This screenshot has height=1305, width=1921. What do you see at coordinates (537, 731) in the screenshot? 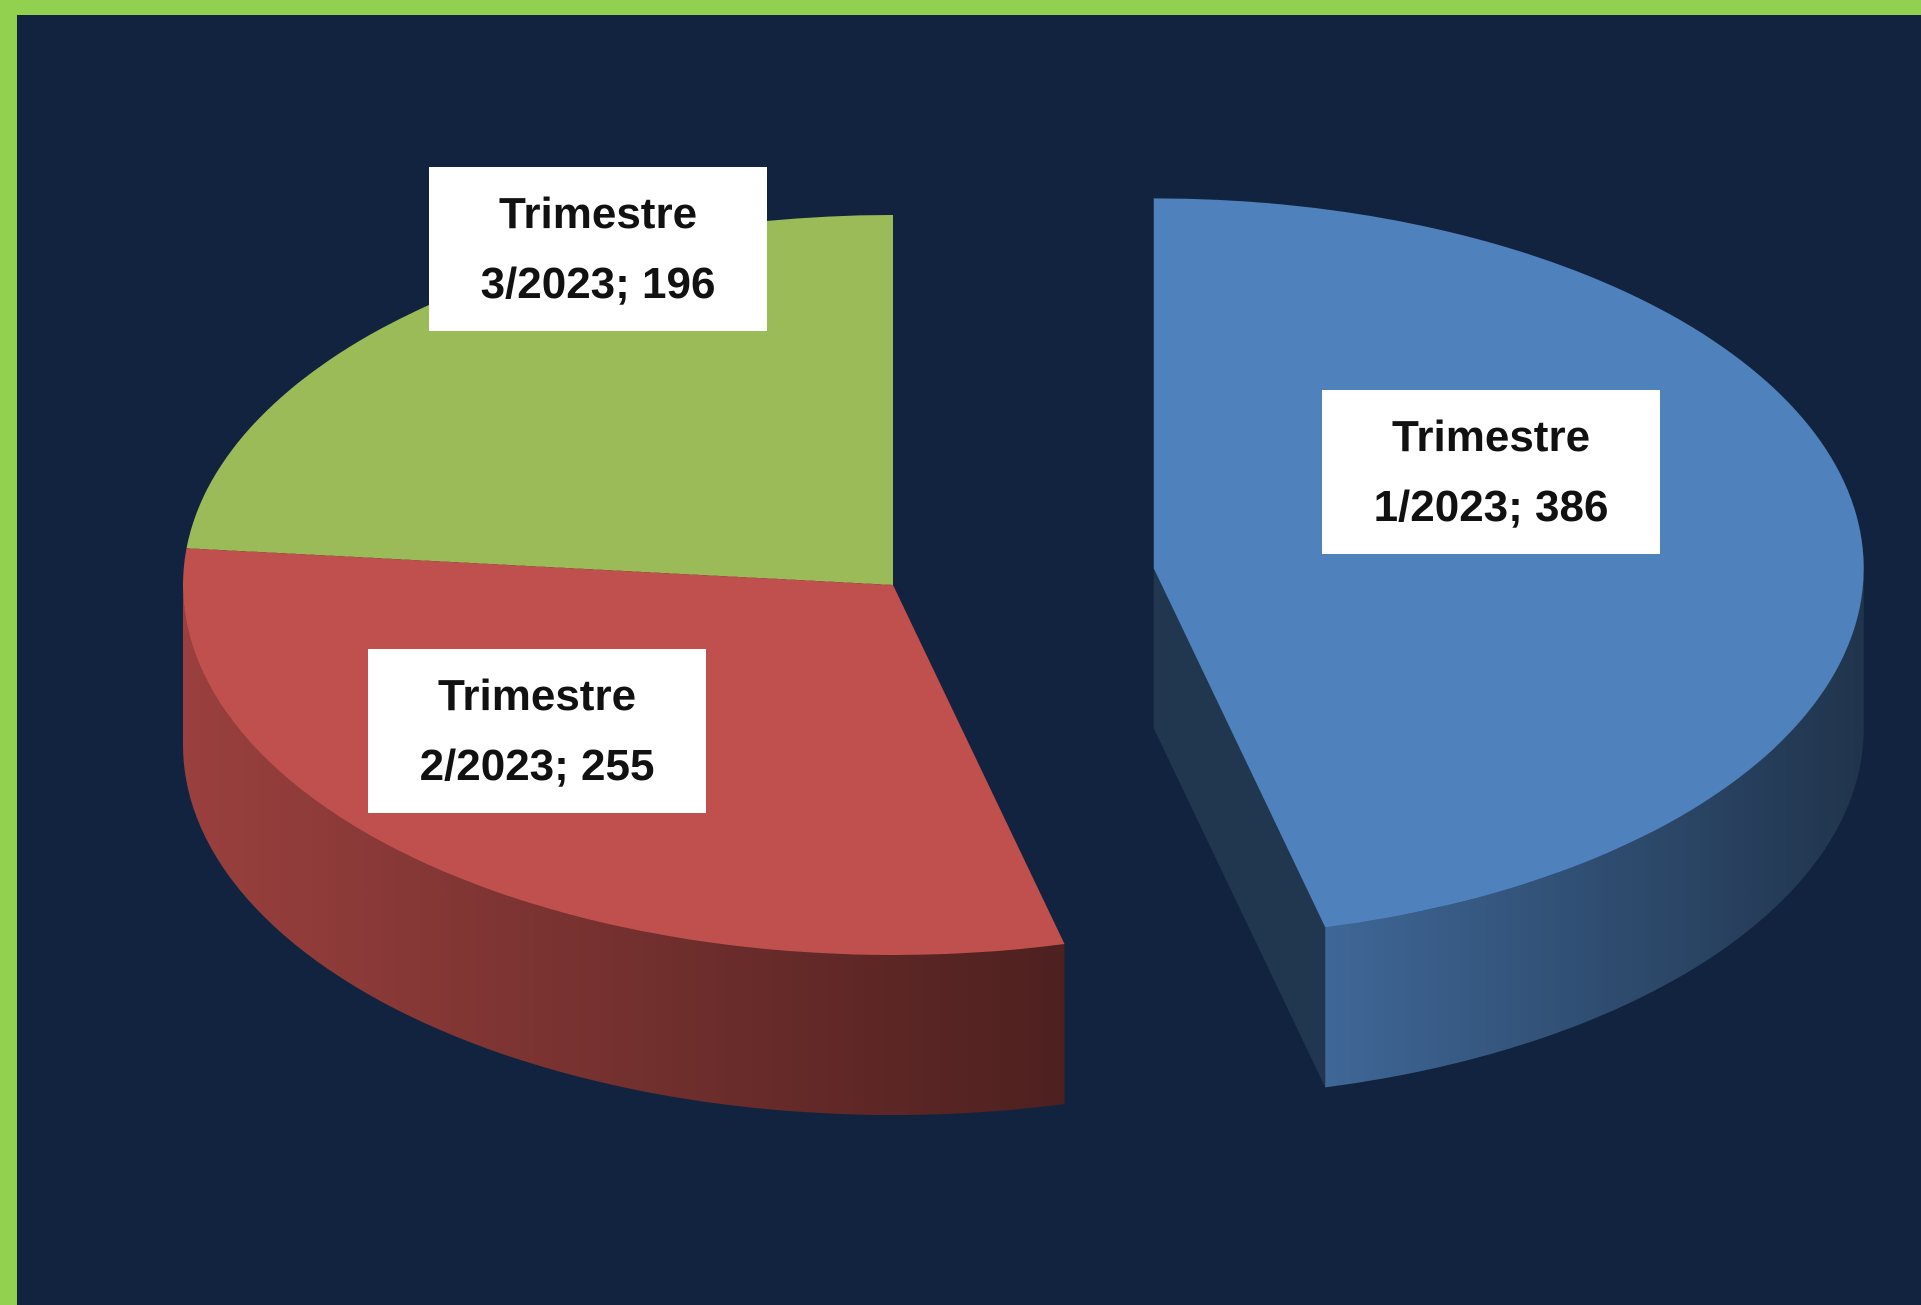
I see `data-label: Trimestre 2/2023; 255` at bounding box center [537, 731].